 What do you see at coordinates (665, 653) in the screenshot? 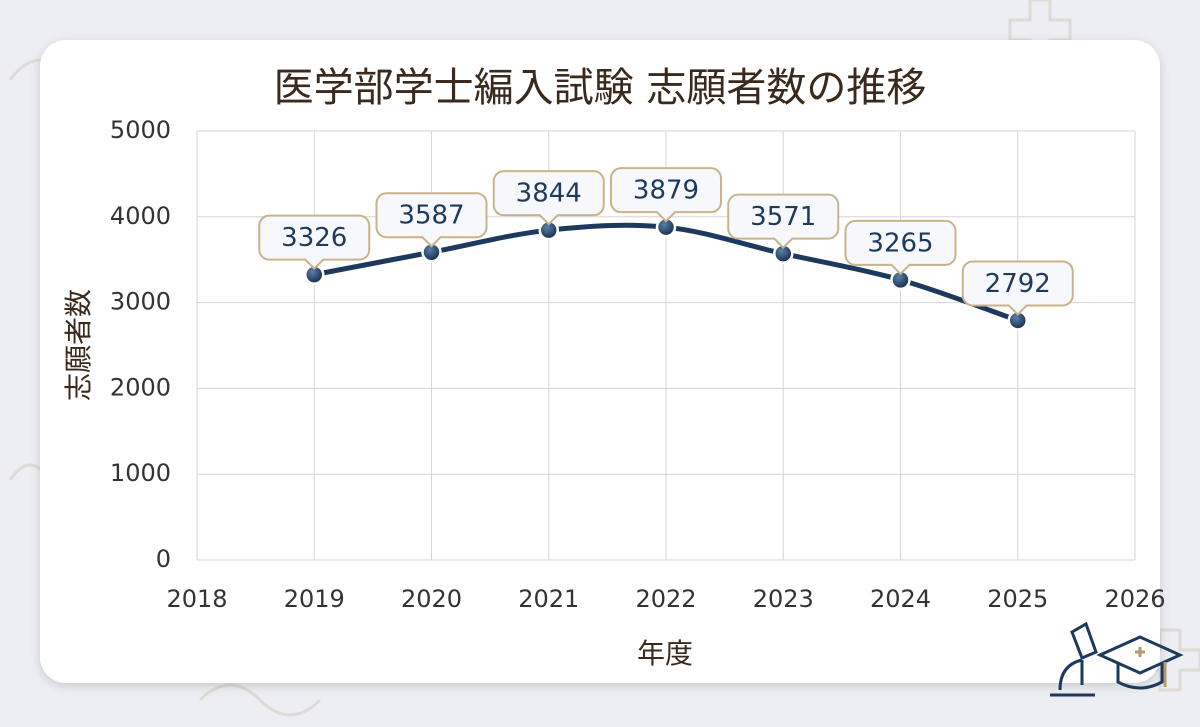
I see `x-axis-label: 年度` at bounding box center [665, 653].